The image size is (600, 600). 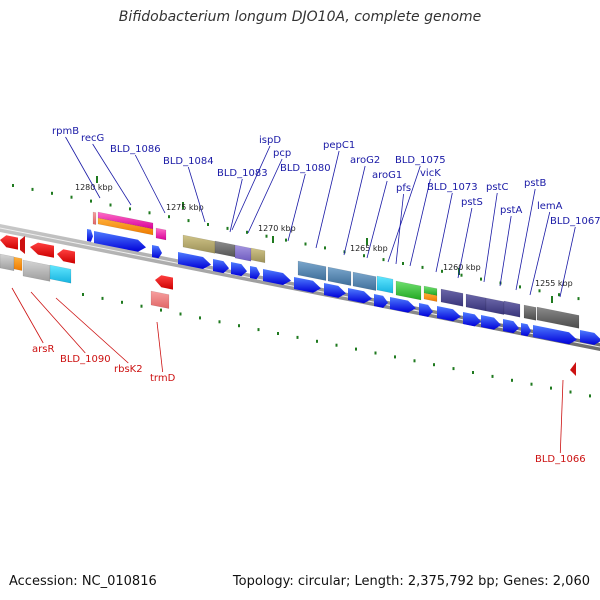 What do you see at coordinates (535, 183) in the screenshot?
I see `gene-label-pstB: pstB` at bounding box center [535, 183].